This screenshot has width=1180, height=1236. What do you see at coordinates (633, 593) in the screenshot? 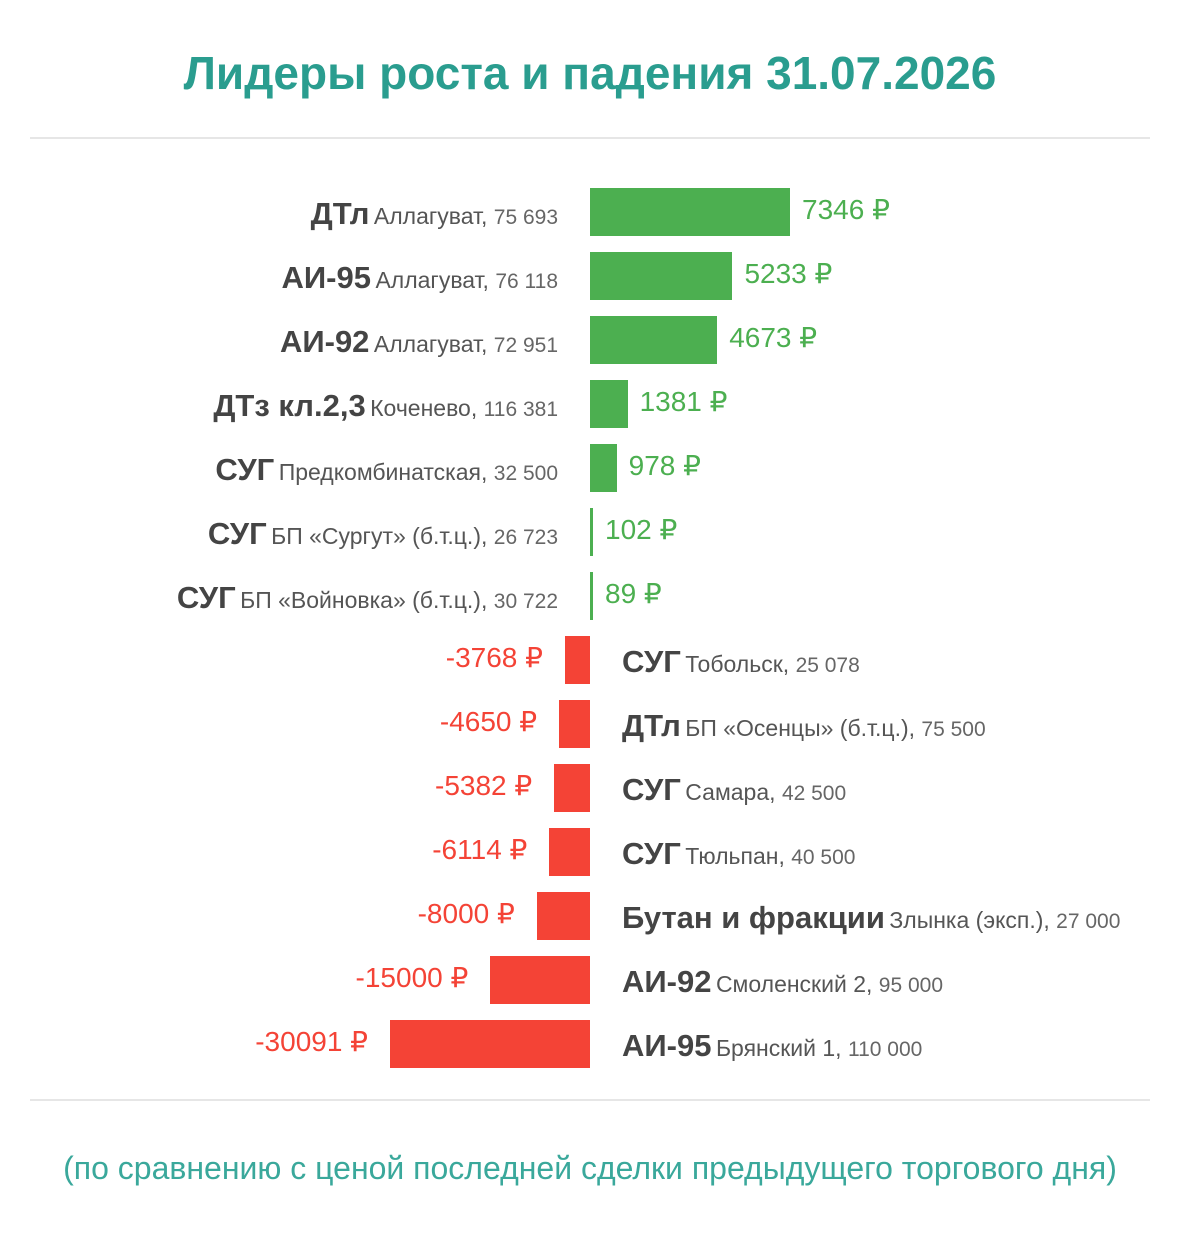
I see `value-label-6: 89 ₽` at bounding box center [633, 593].